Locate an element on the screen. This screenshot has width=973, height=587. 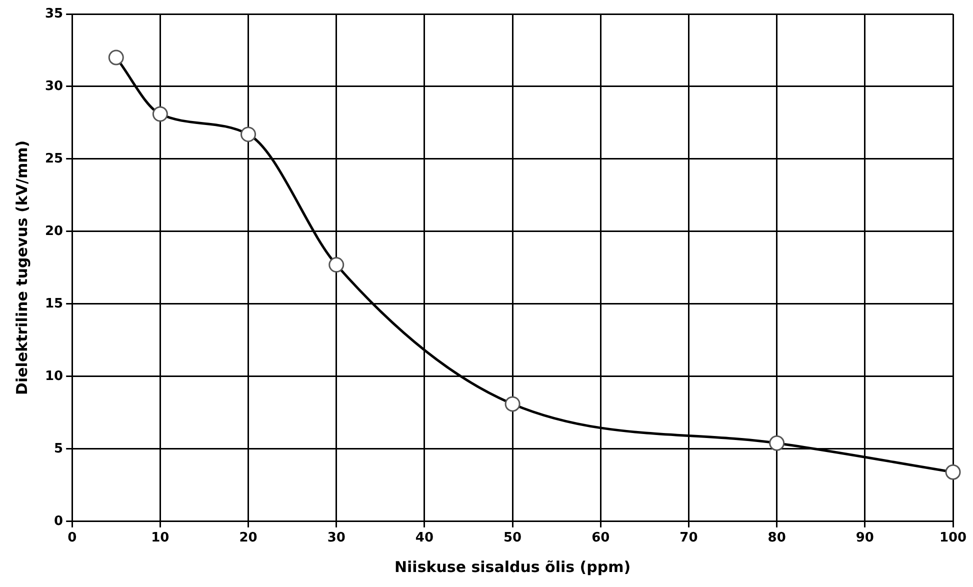
y-tick-label: 35 is located at coordinates (54, 14).